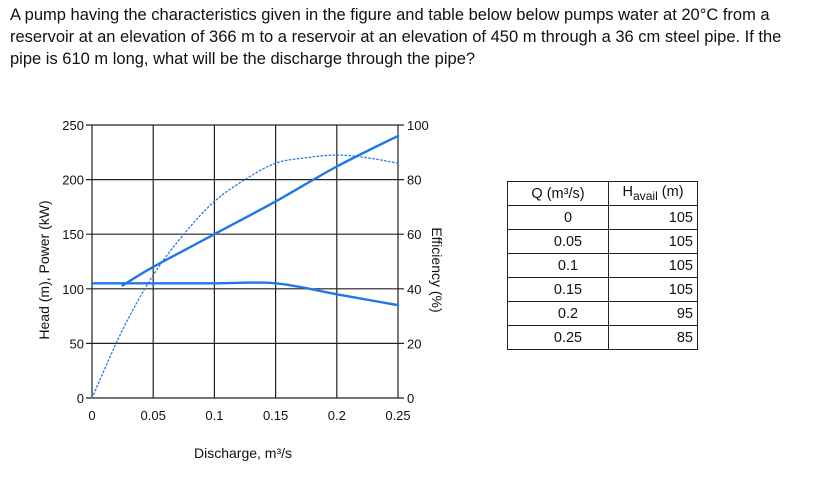 This screenshot has height=487, width=818. I want to click on table-cell-q: 0.15, so click(558, 289).